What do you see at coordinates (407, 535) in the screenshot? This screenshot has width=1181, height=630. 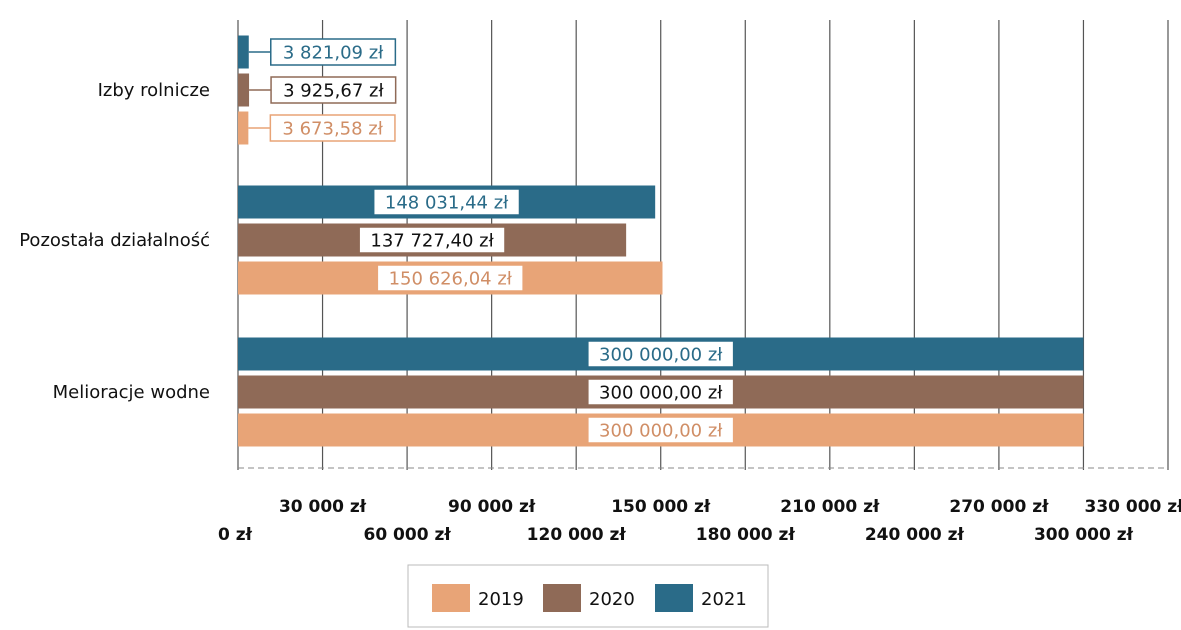 I see `x-tick-label: 60 000 zł` at bounding box center [407, 535].